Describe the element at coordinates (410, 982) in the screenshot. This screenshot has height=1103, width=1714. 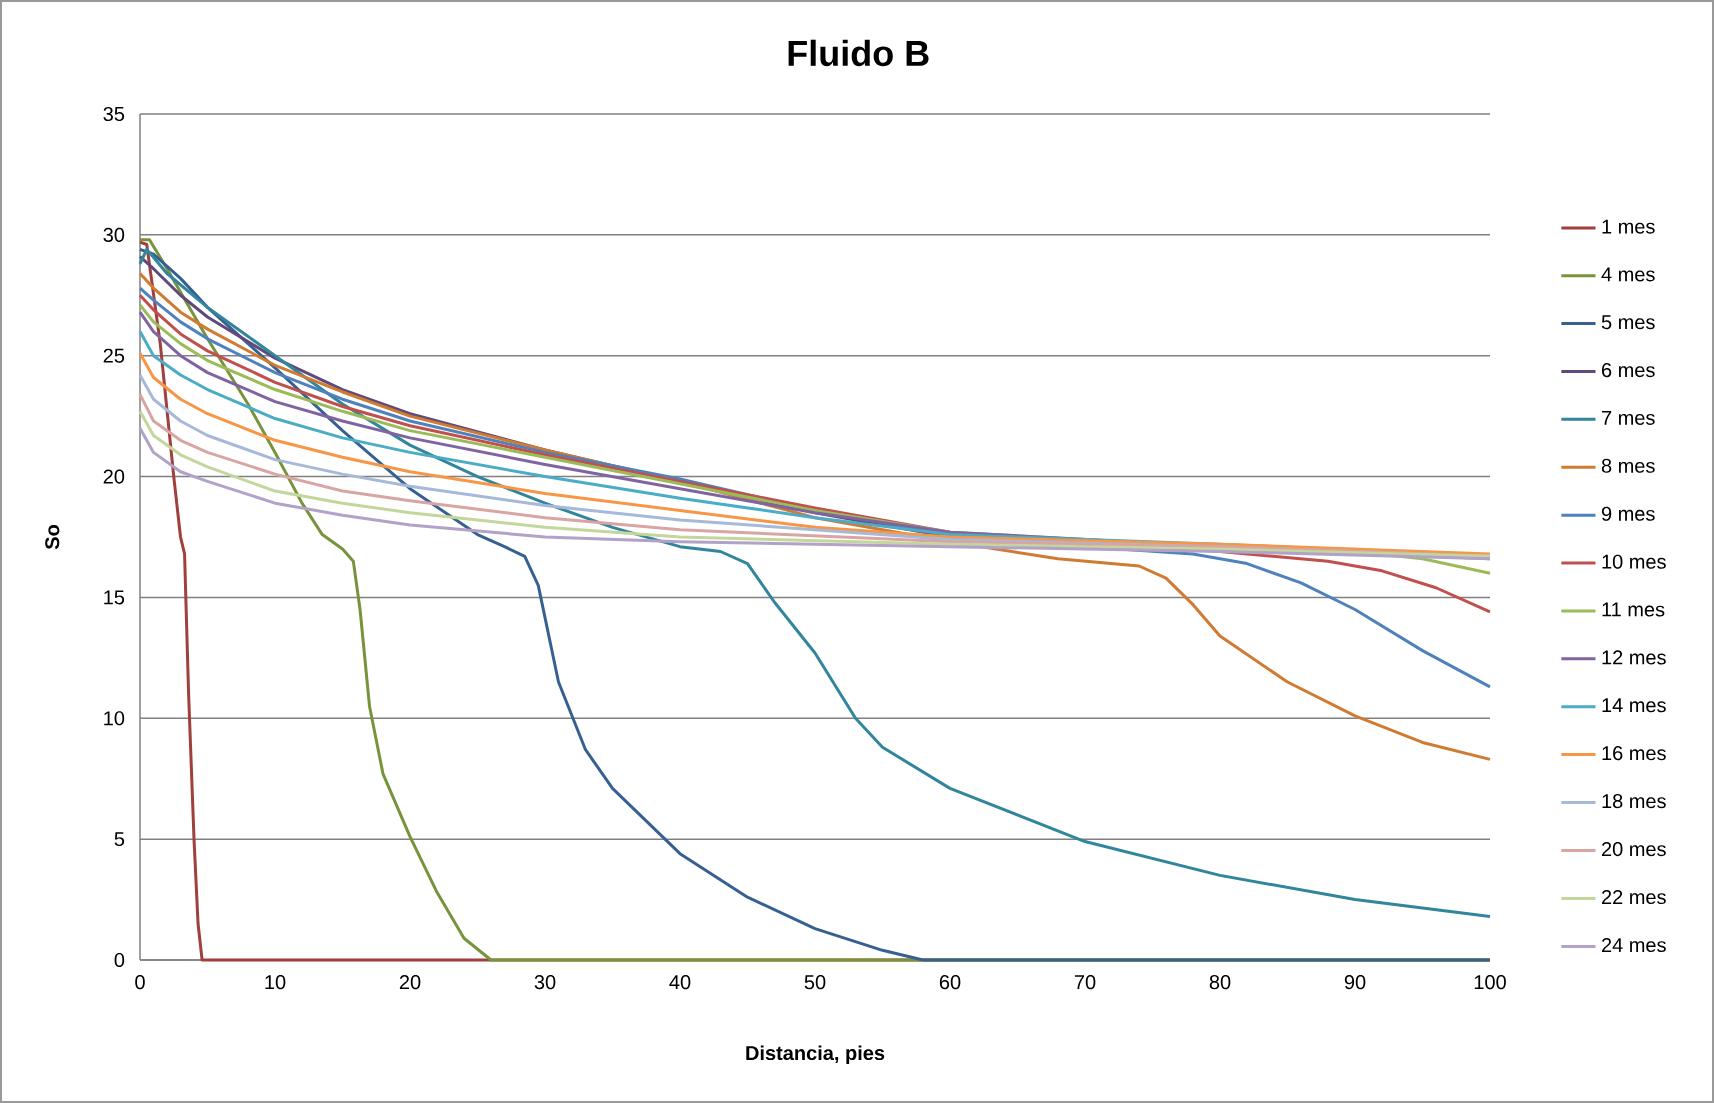
I see `x-tick-label: 20` at that location.